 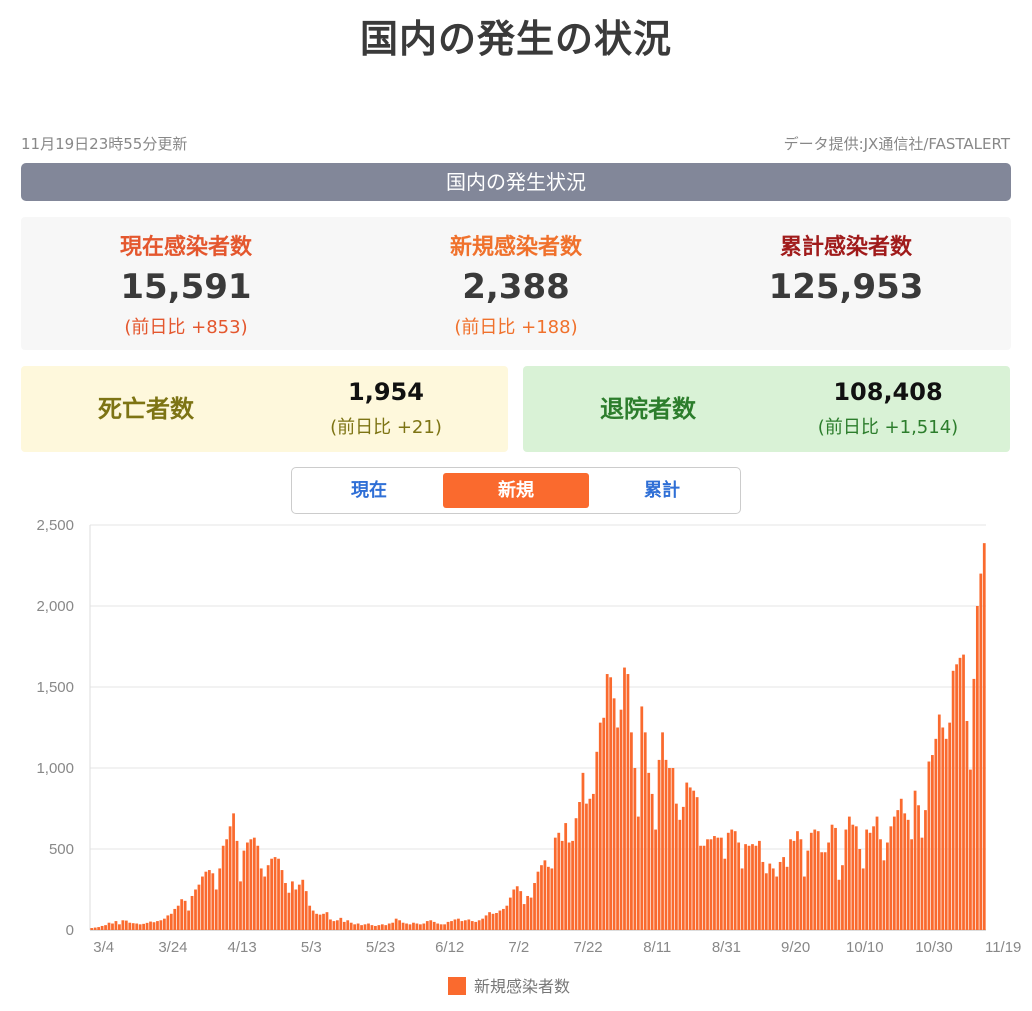 What do you see at coordinates (103, 947) in the screenshot?
I see `x-tick-label: 3/4` at bounding box center [103, 947].